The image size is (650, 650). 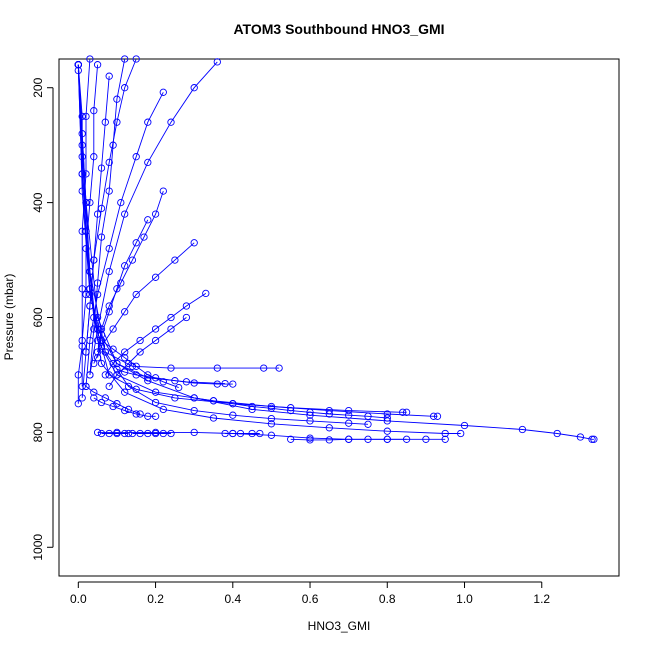 I want to click on x-tick-label: 0.2, so click(x=155, y=599).